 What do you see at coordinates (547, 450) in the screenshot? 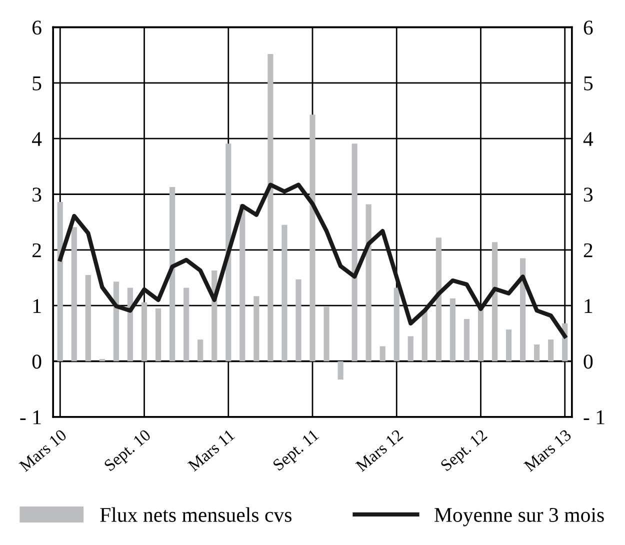
I see `x-tick-label: Mars 13` at bounding box center [547, 450].